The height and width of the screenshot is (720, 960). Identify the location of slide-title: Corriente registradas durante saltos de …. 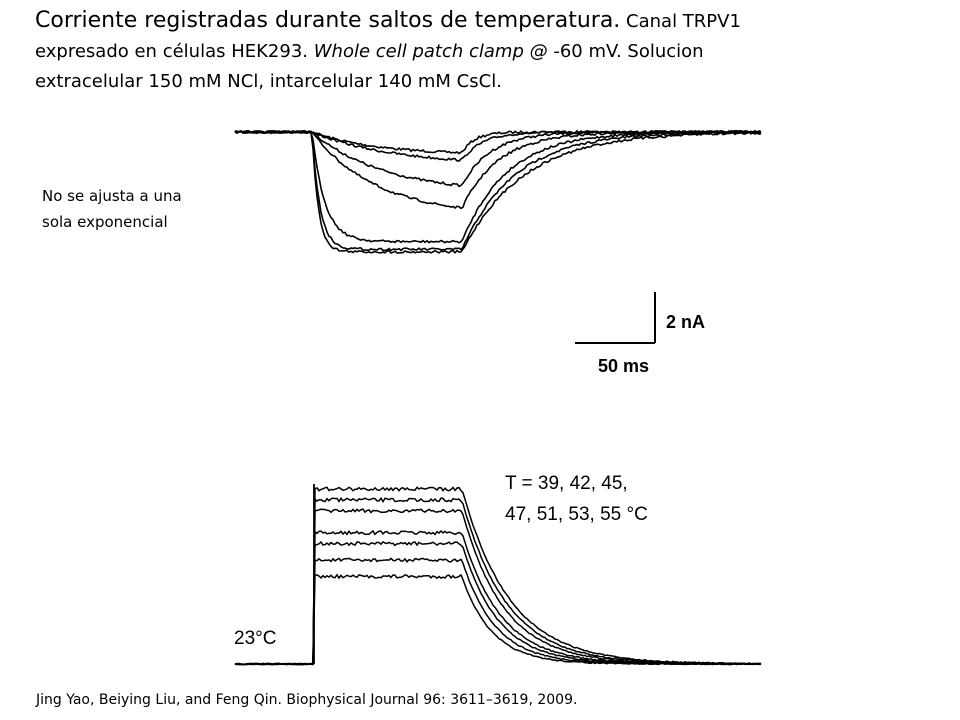
(485, 51).